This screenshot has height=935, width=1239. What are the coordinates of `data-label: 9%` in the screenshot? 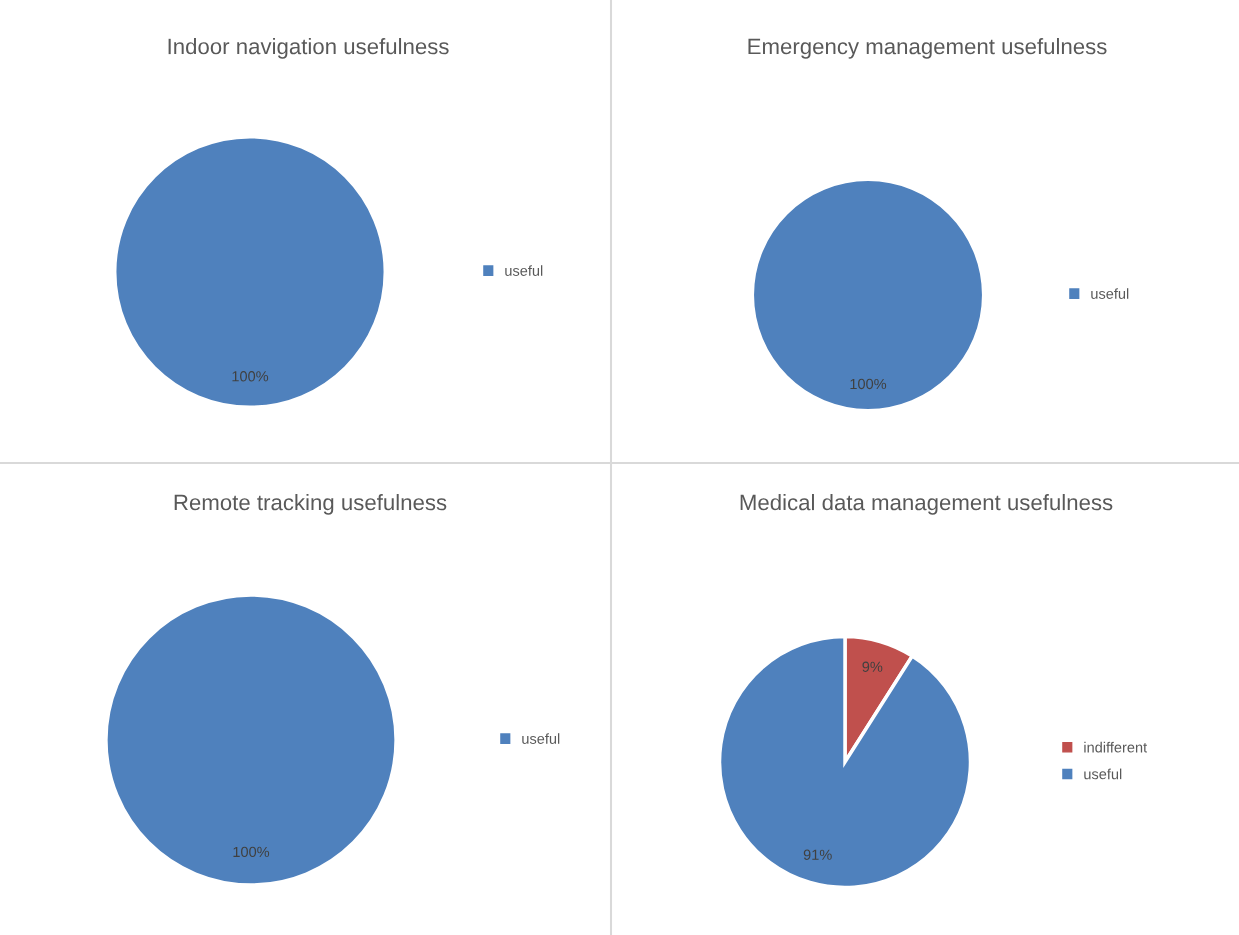 It's located at (872, 666).